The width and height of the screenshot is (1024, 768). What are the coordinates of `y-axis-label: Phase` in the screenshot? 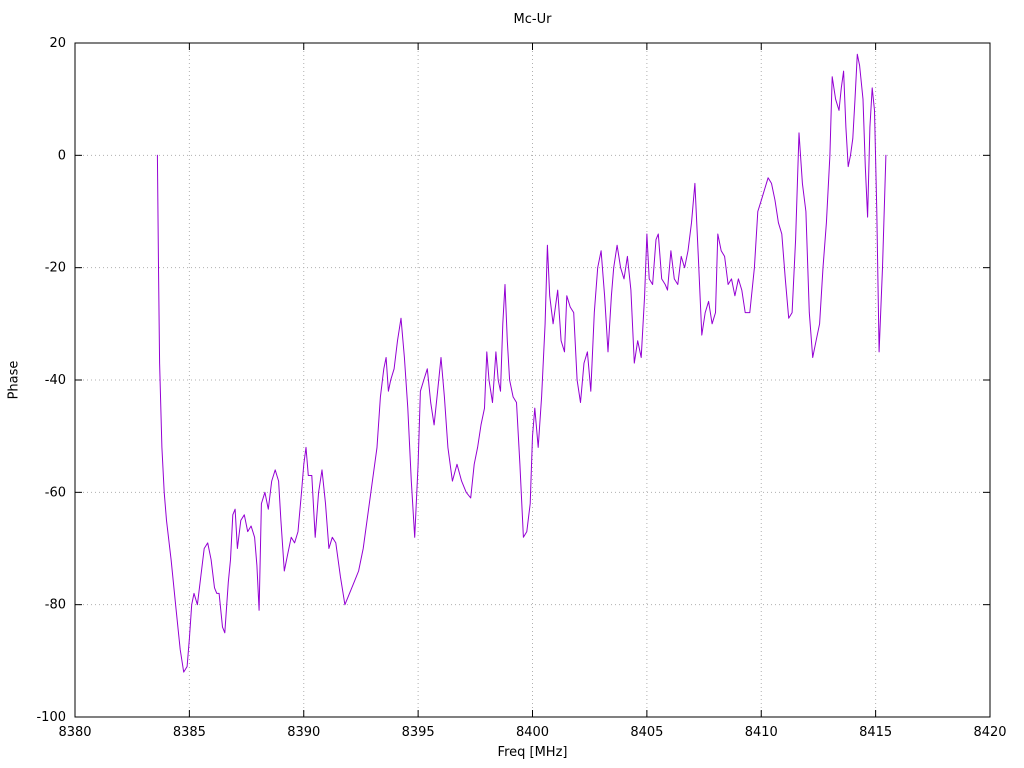 It's located at (14, 380).